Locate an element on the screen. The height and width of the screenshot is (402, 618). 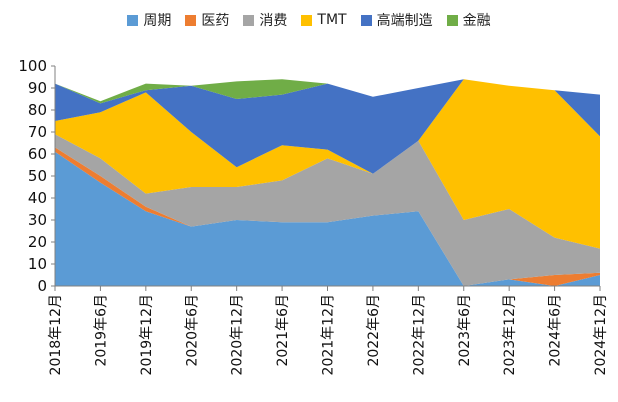
y-tick-label: 40 is located at coordinates (37, 198).